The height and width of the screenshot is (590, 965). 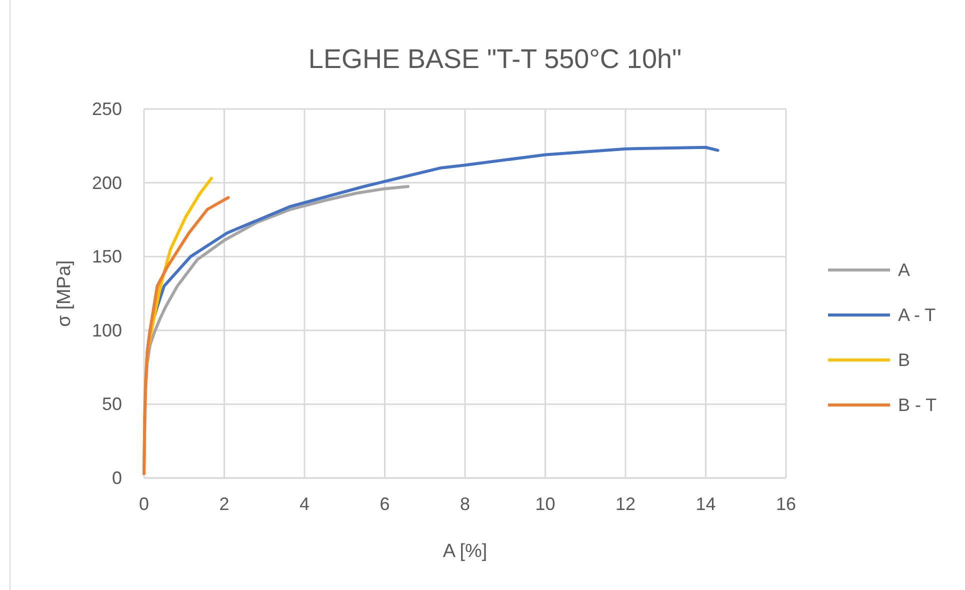 What do you see at coordinates (107, 109) in the screenshot?
I see `y-tick-label: 250` at bounding box center [107, 109].